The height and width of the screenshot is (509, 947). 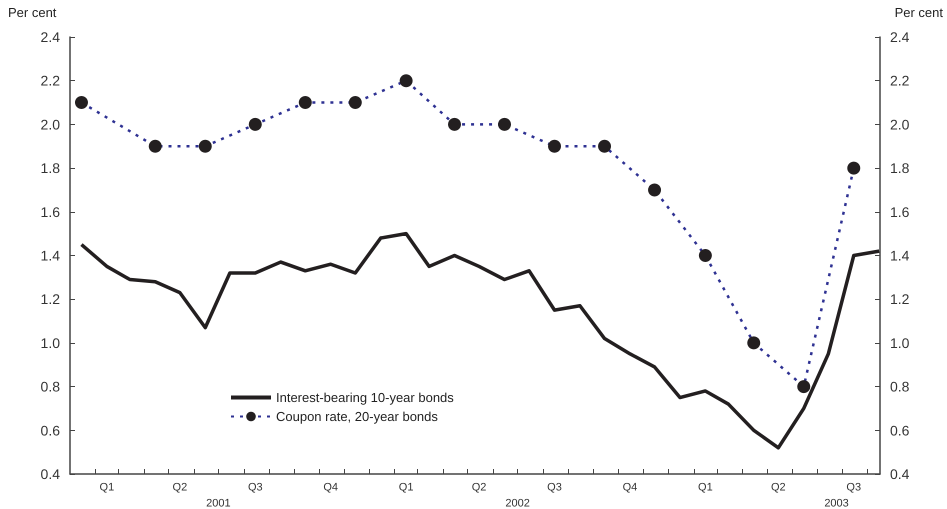 What do you see at coordinates (900, 212) in the screenshot?
I see `y2-tick-label: 1.6` at bounding box center [900, 212].